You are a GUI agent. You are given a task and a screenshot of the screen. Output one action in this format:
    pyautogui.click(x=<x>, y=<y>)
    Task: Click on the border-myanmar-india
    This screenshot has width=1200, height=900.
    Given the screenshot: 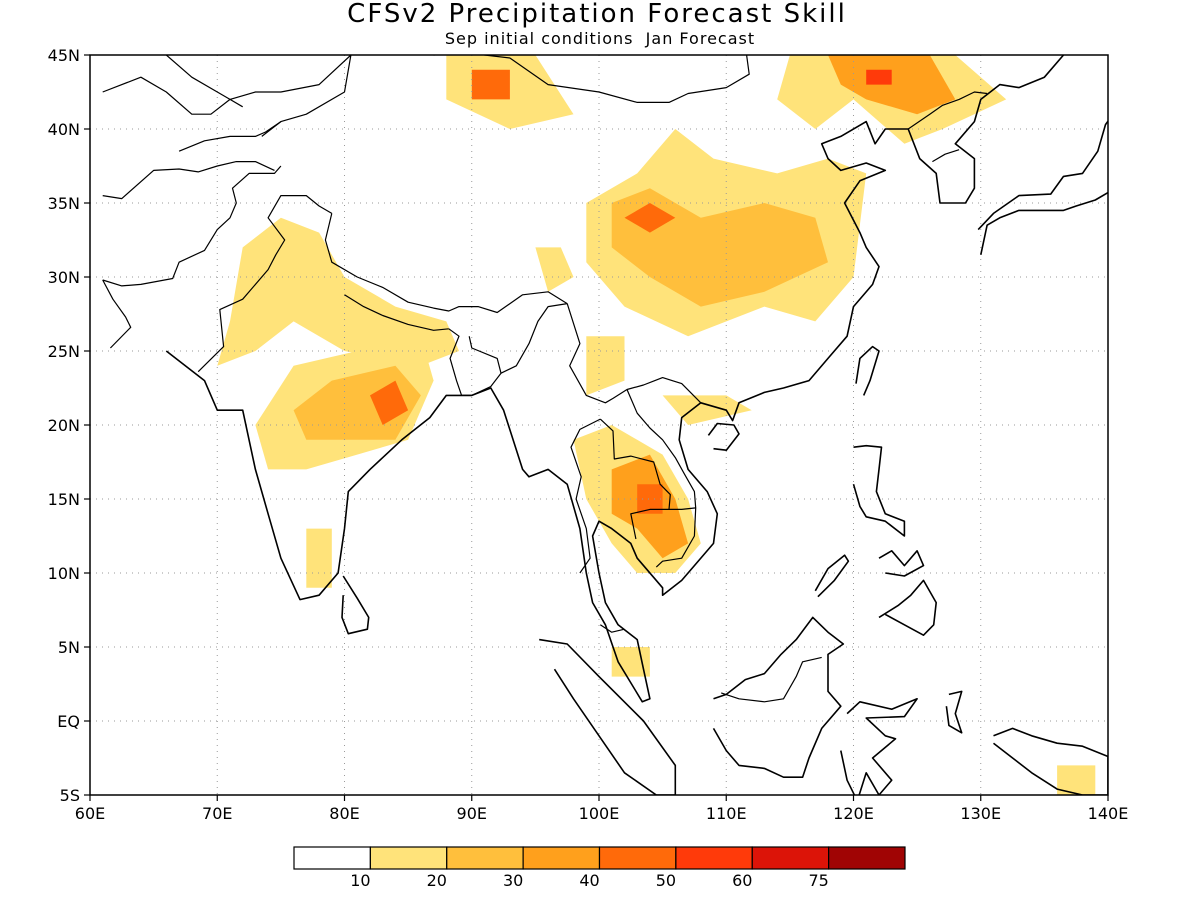 What is the action you would take?
    pyautogui.click(x=534, y=338)
    